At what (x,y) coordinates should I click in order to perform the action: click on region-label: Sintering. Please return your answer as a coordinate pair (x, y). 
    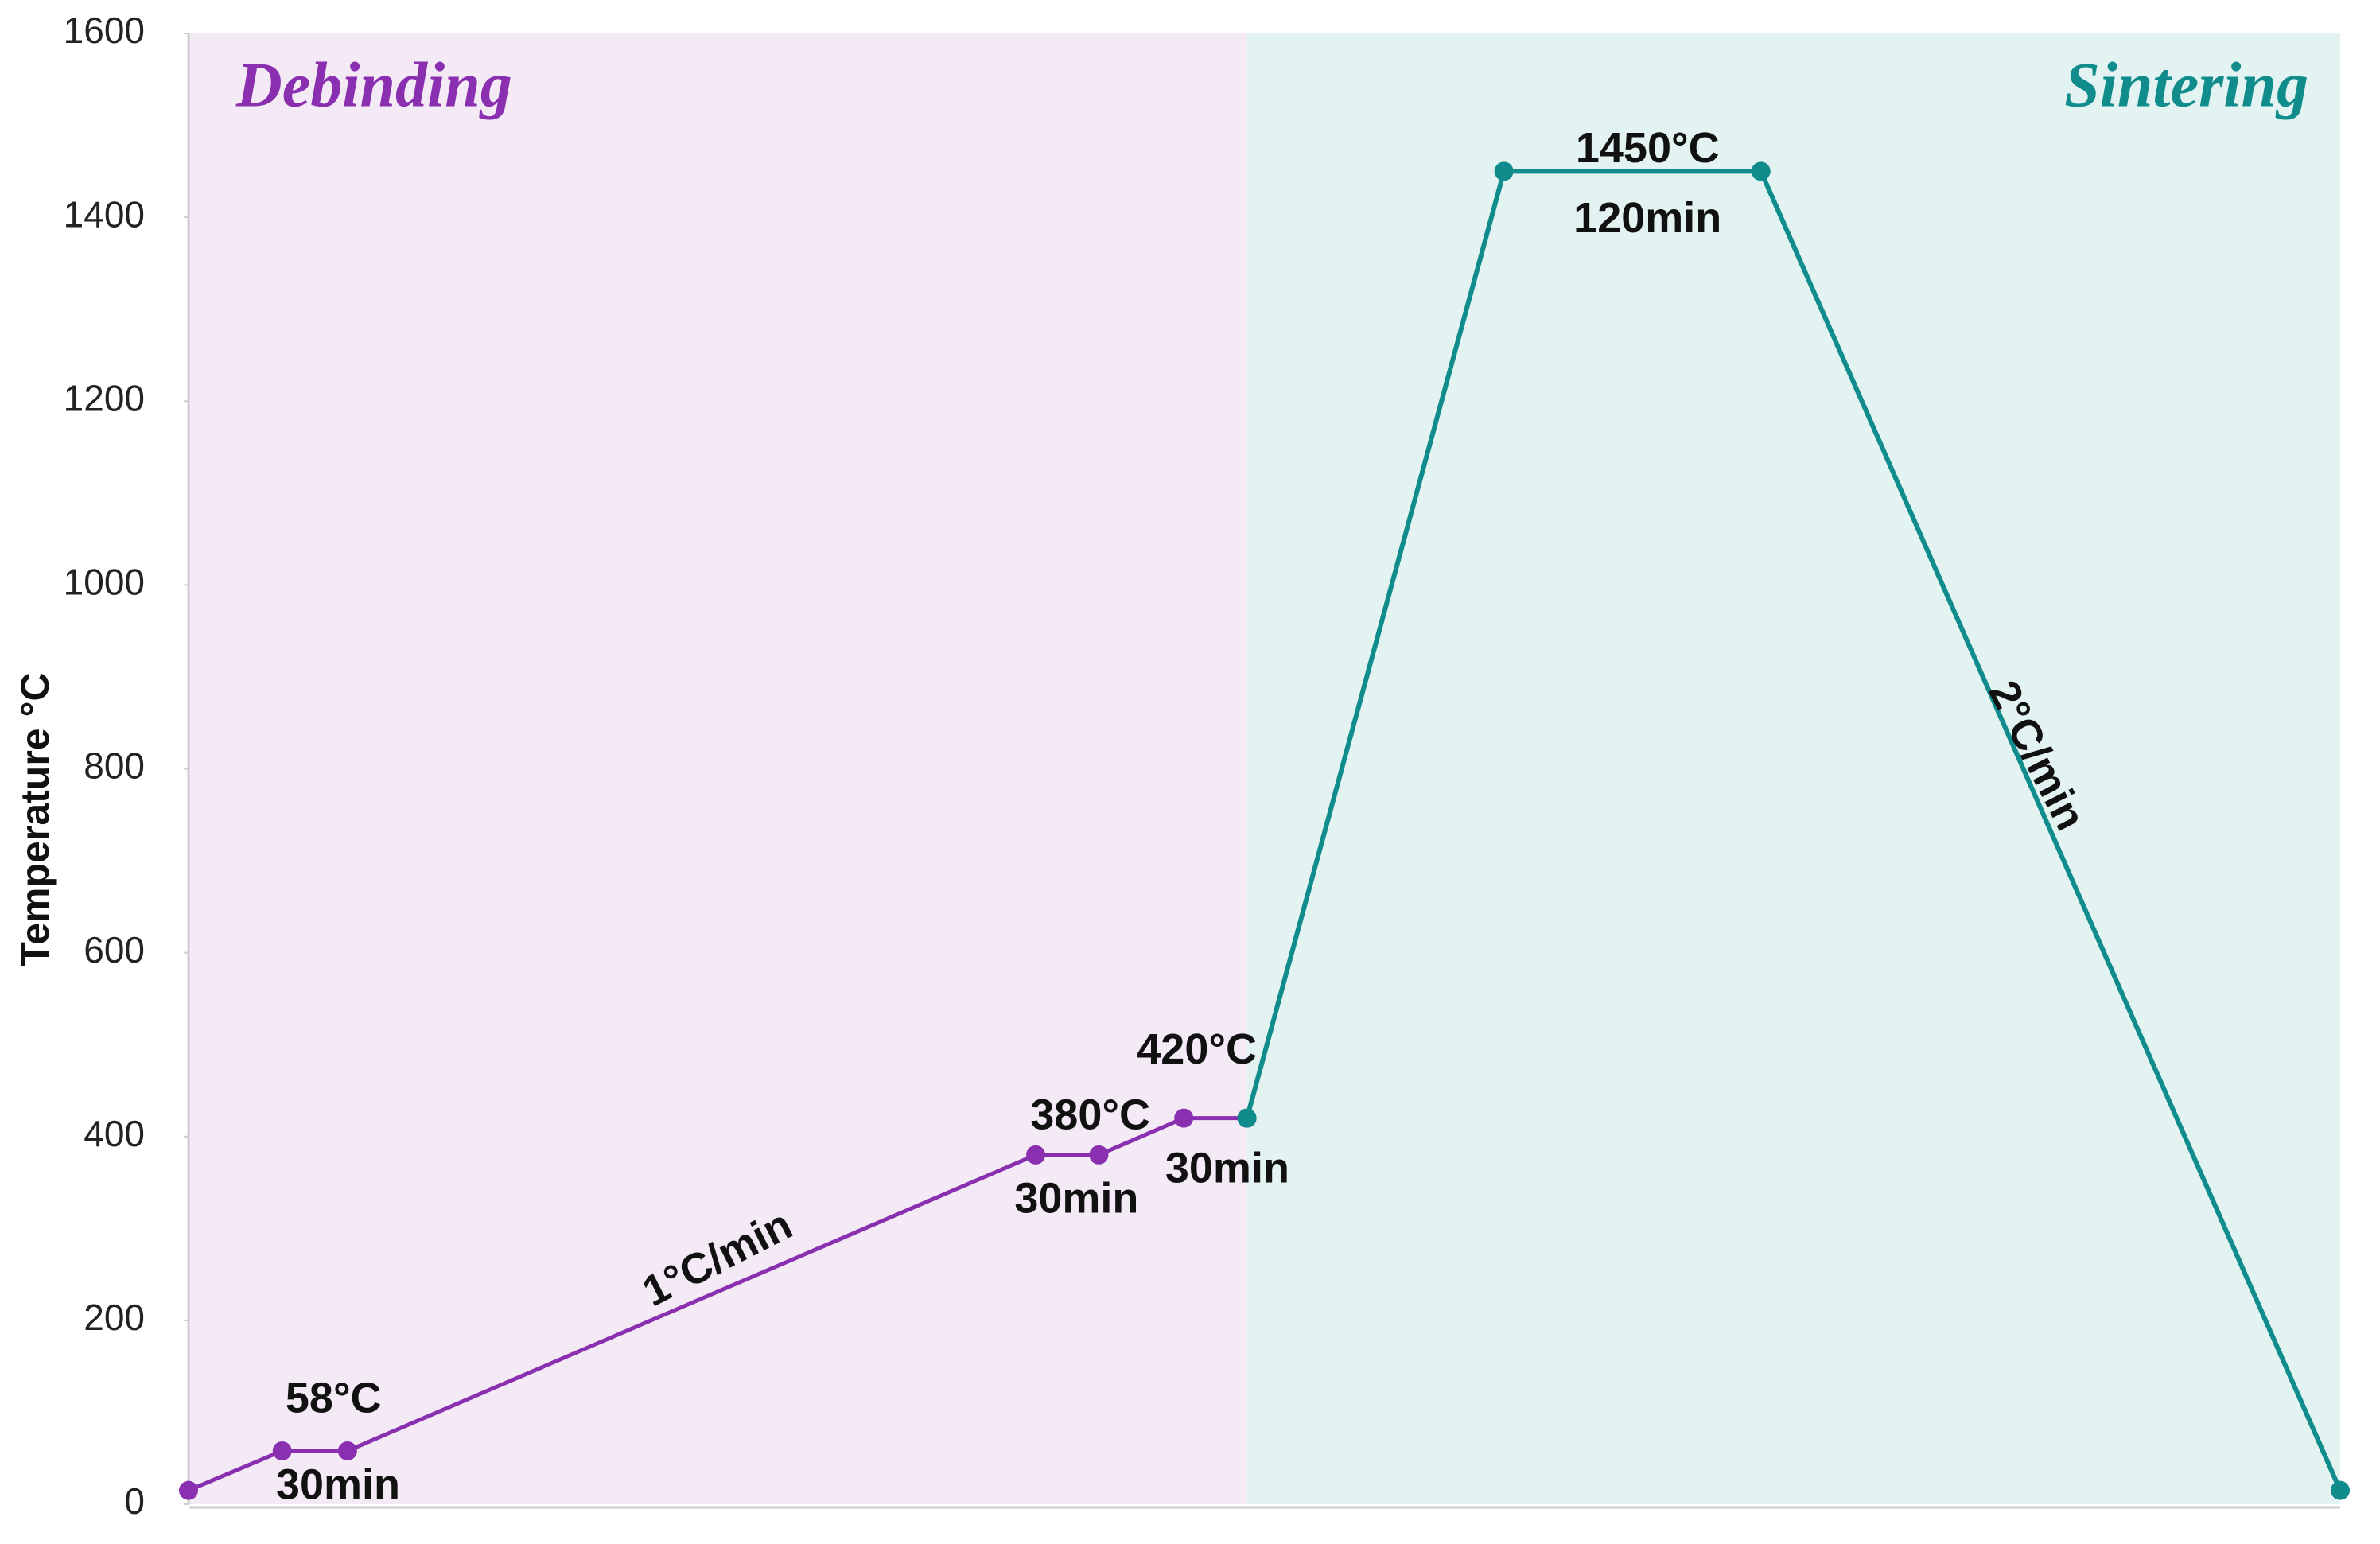
    Looking at the image, I should click on (2186, 85).